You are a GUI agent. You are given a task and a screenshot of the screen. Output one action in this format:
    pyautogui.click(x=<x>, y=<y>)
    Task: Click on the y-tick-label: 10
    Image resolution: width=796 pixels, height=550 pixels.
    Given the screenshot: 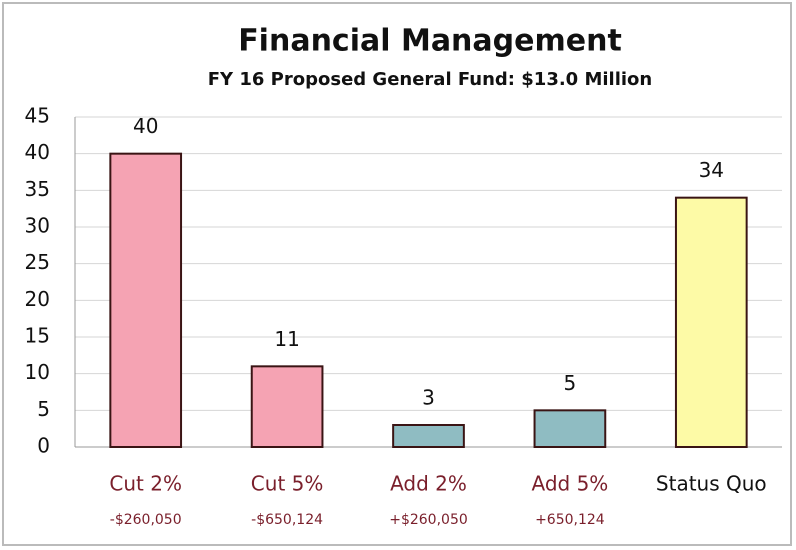 What is the action you would take?
    pyautogui.click(x=37, y=372)
    